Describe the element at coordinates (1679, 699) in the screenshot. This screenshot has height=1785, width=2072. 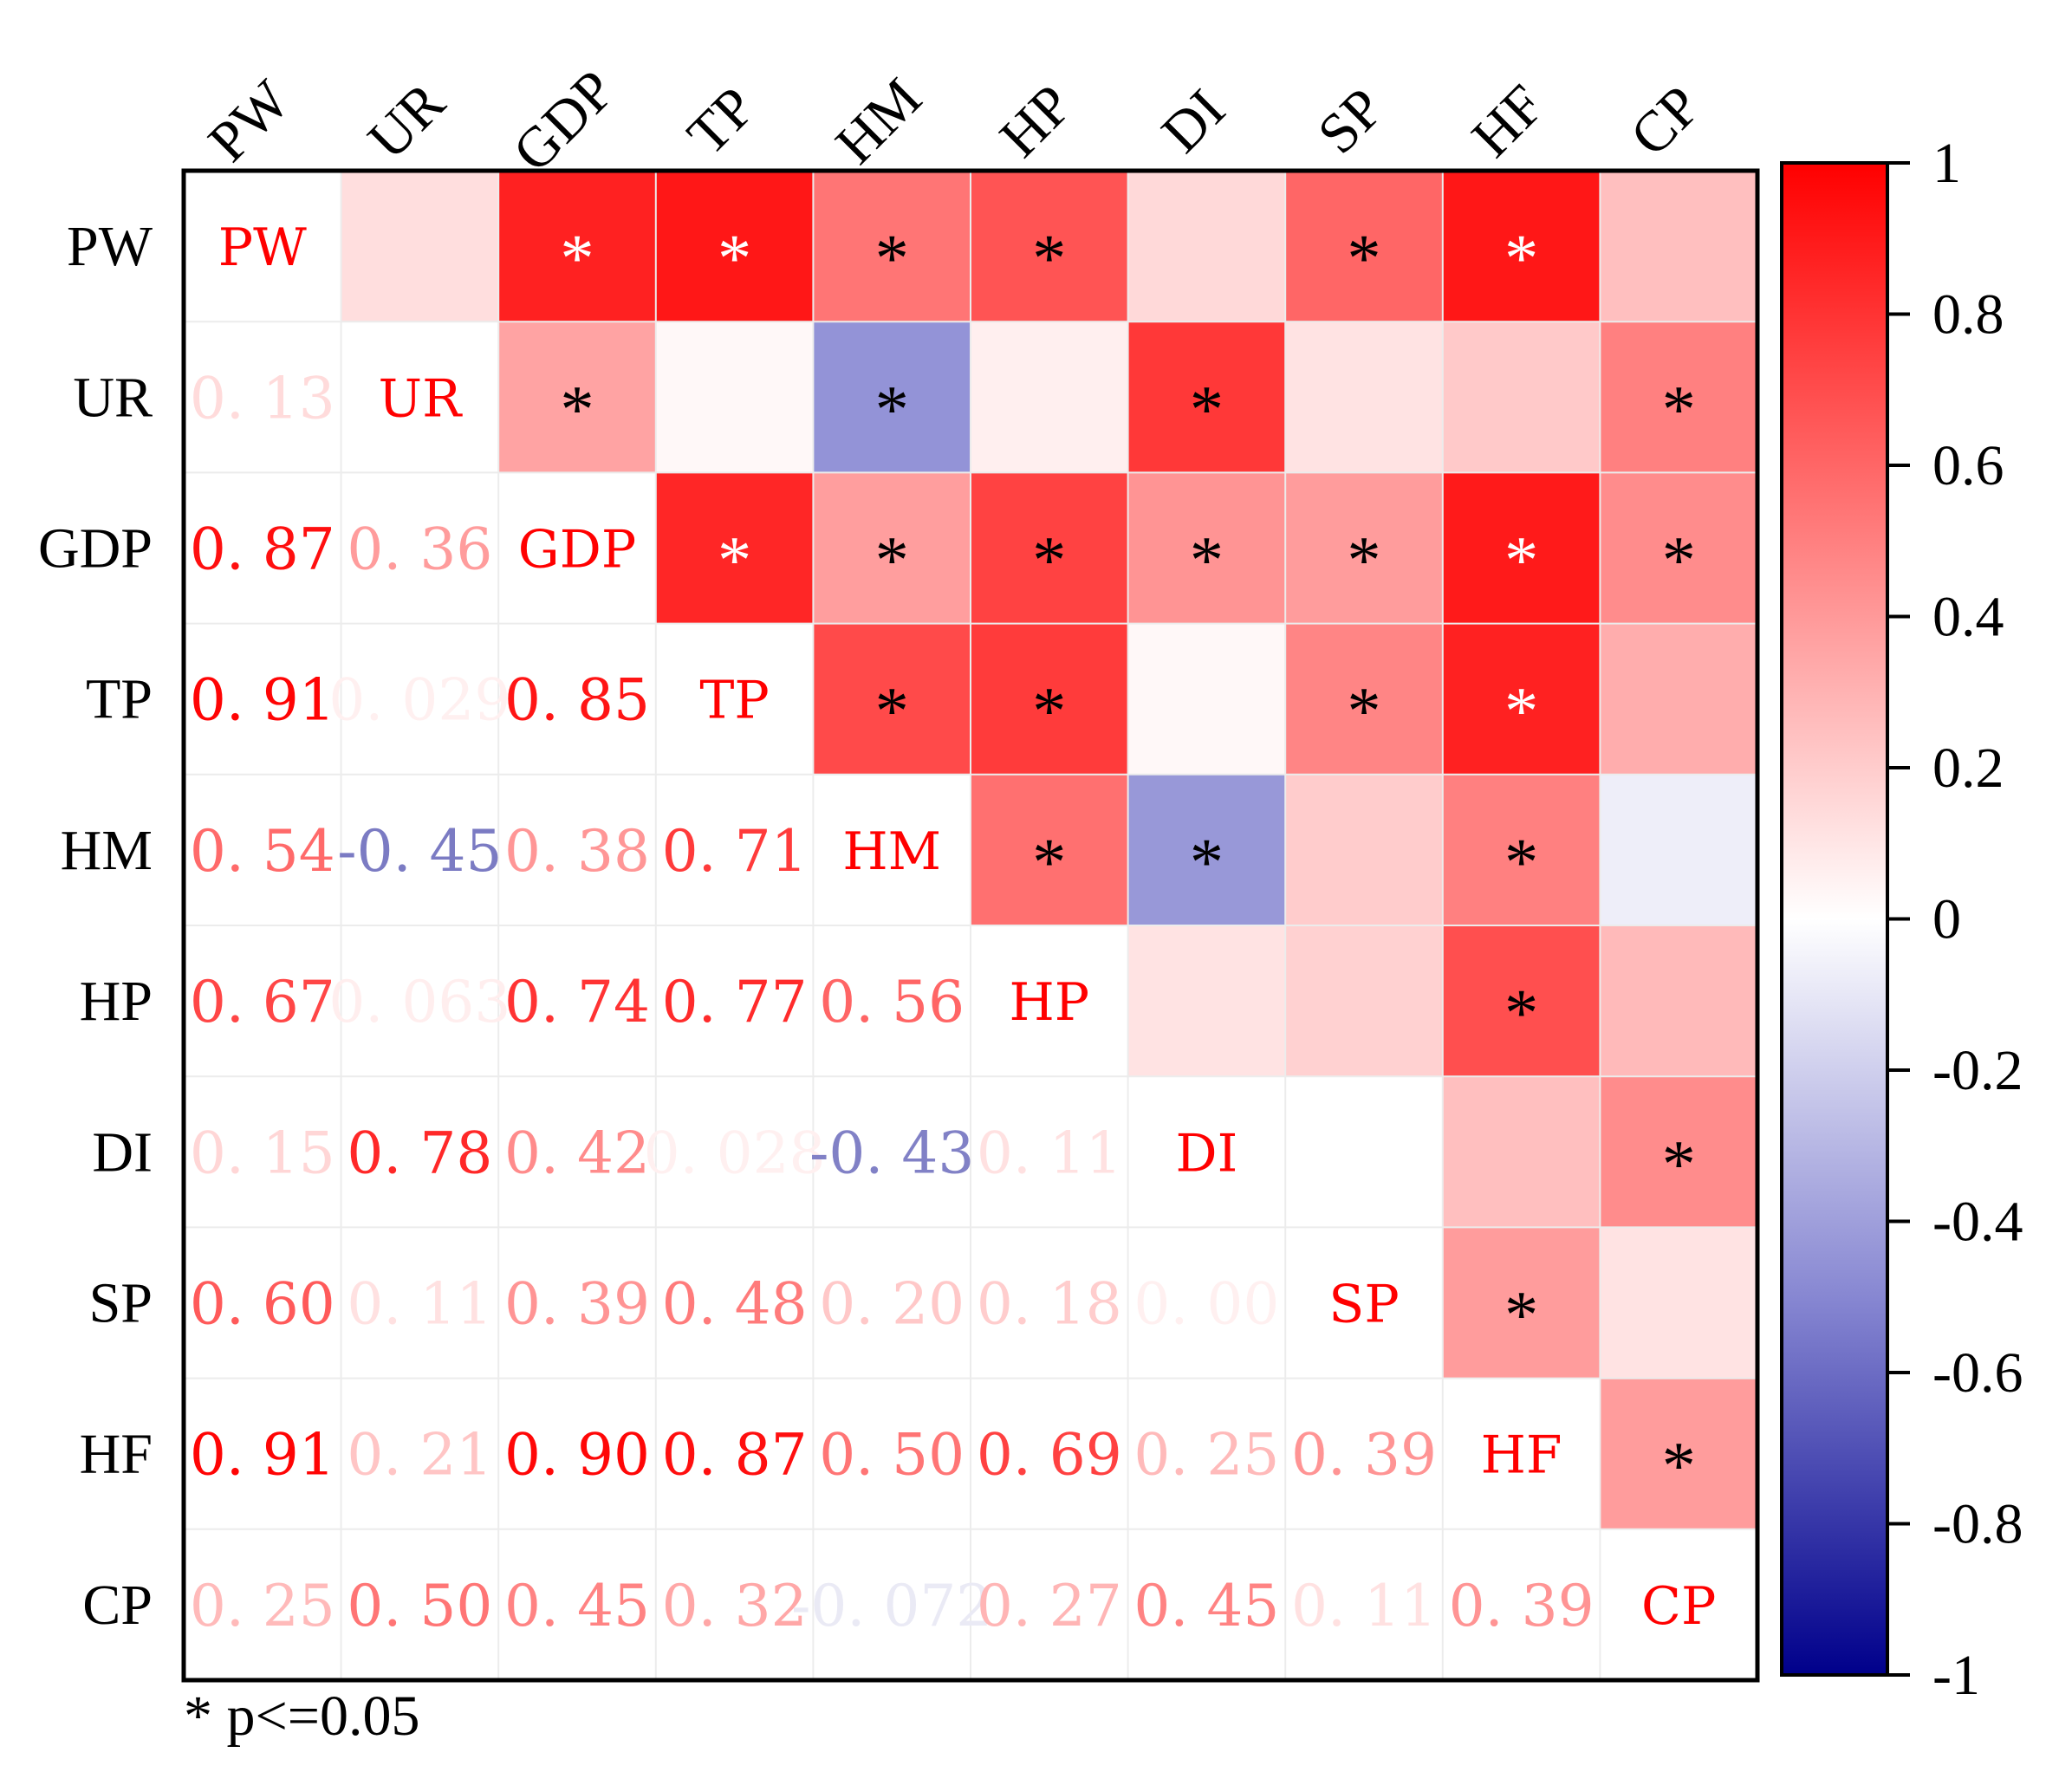
I see `heatmap-cell-TP-CP` at that location.